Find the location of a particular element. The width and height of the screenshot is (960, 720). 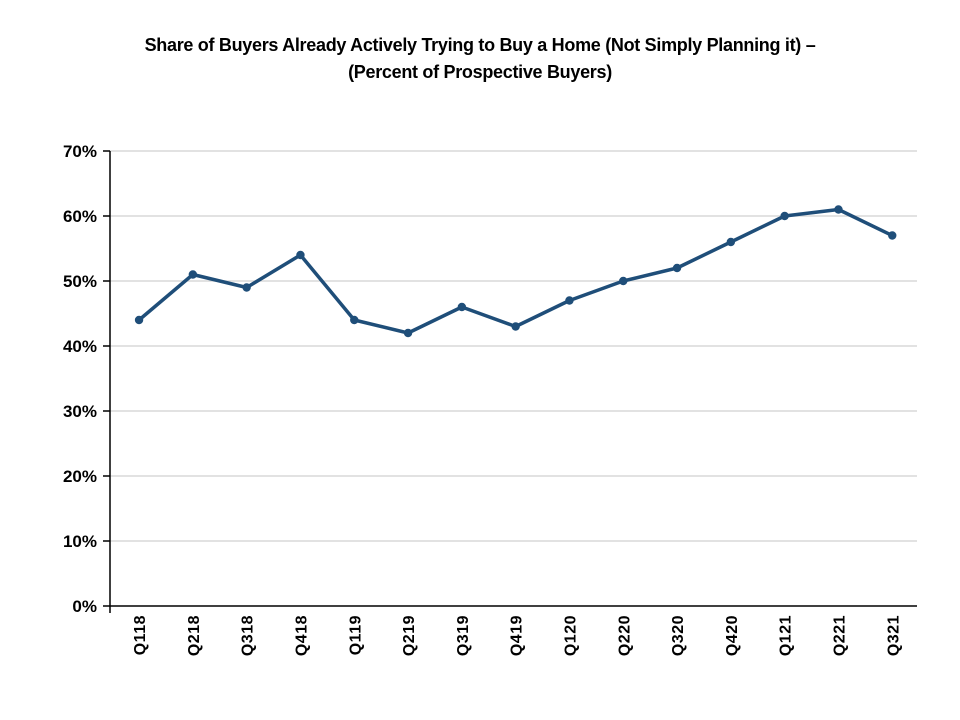

x-axis-label: Q321 is located at coordinates (893, 635).